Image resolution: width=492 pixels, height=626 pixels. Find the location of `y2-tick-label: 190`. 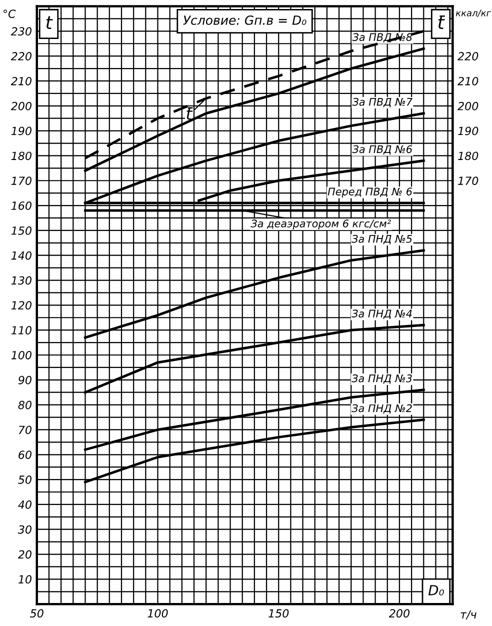

y2-tick-label: 190 is located at coordinates (468, 131).